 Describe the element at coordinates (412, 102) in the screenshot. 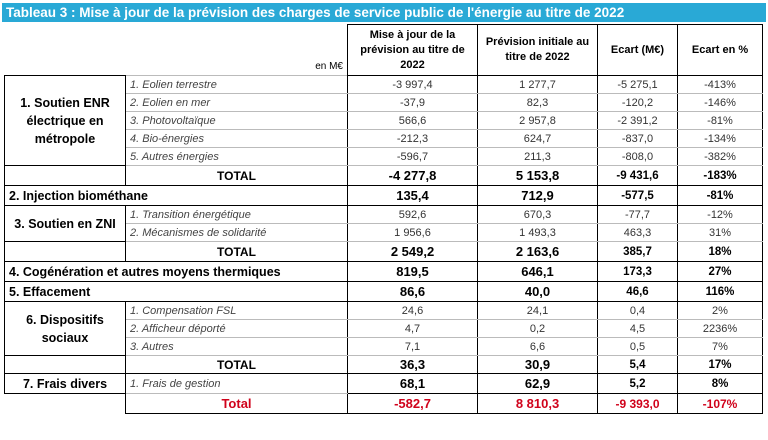

I see `cell-update: -37,9` at that location.